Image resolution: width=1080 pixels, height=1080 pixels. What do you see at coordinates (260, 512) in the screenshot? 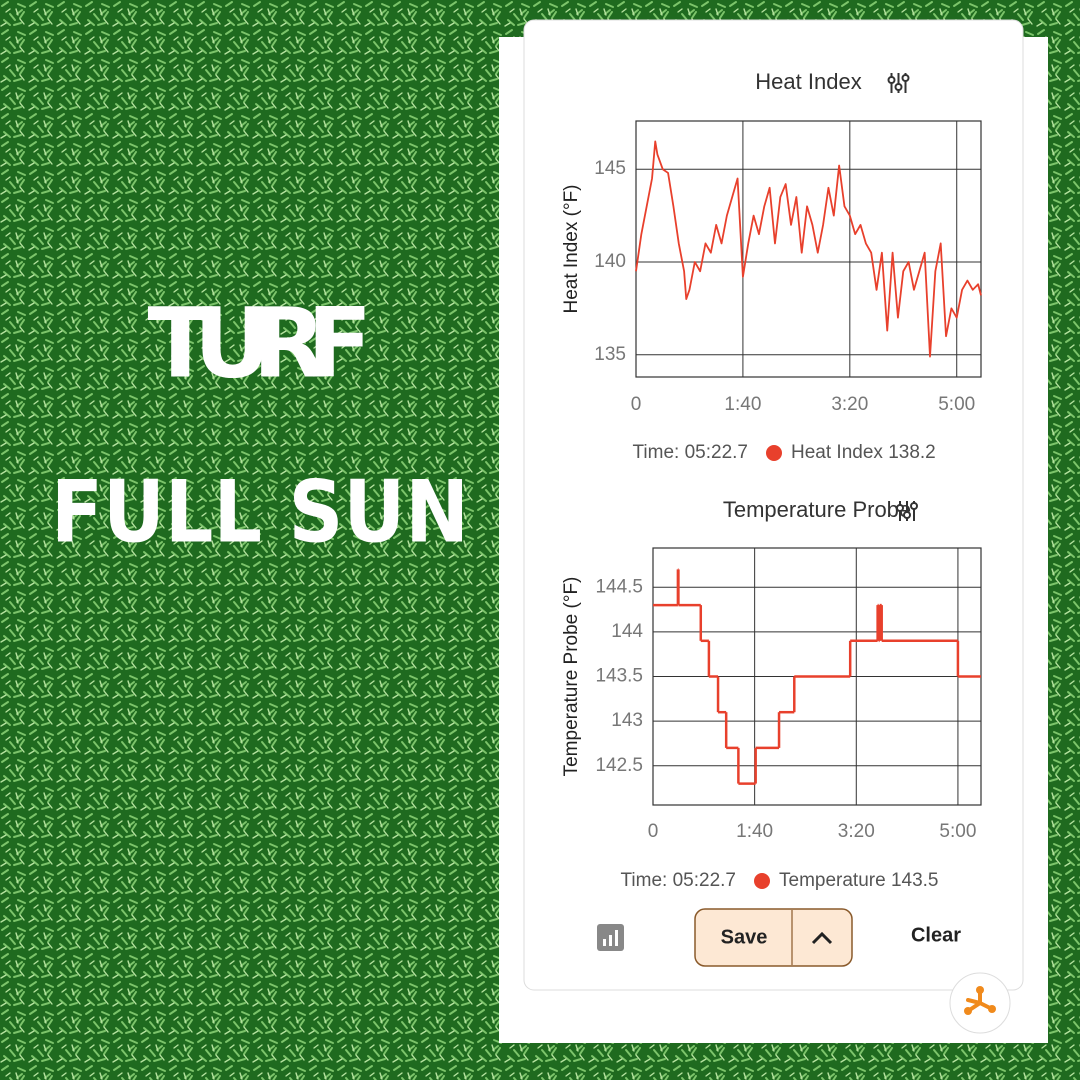
I see `overlay-title: FULL SUN` at bounding box center [260, 512].